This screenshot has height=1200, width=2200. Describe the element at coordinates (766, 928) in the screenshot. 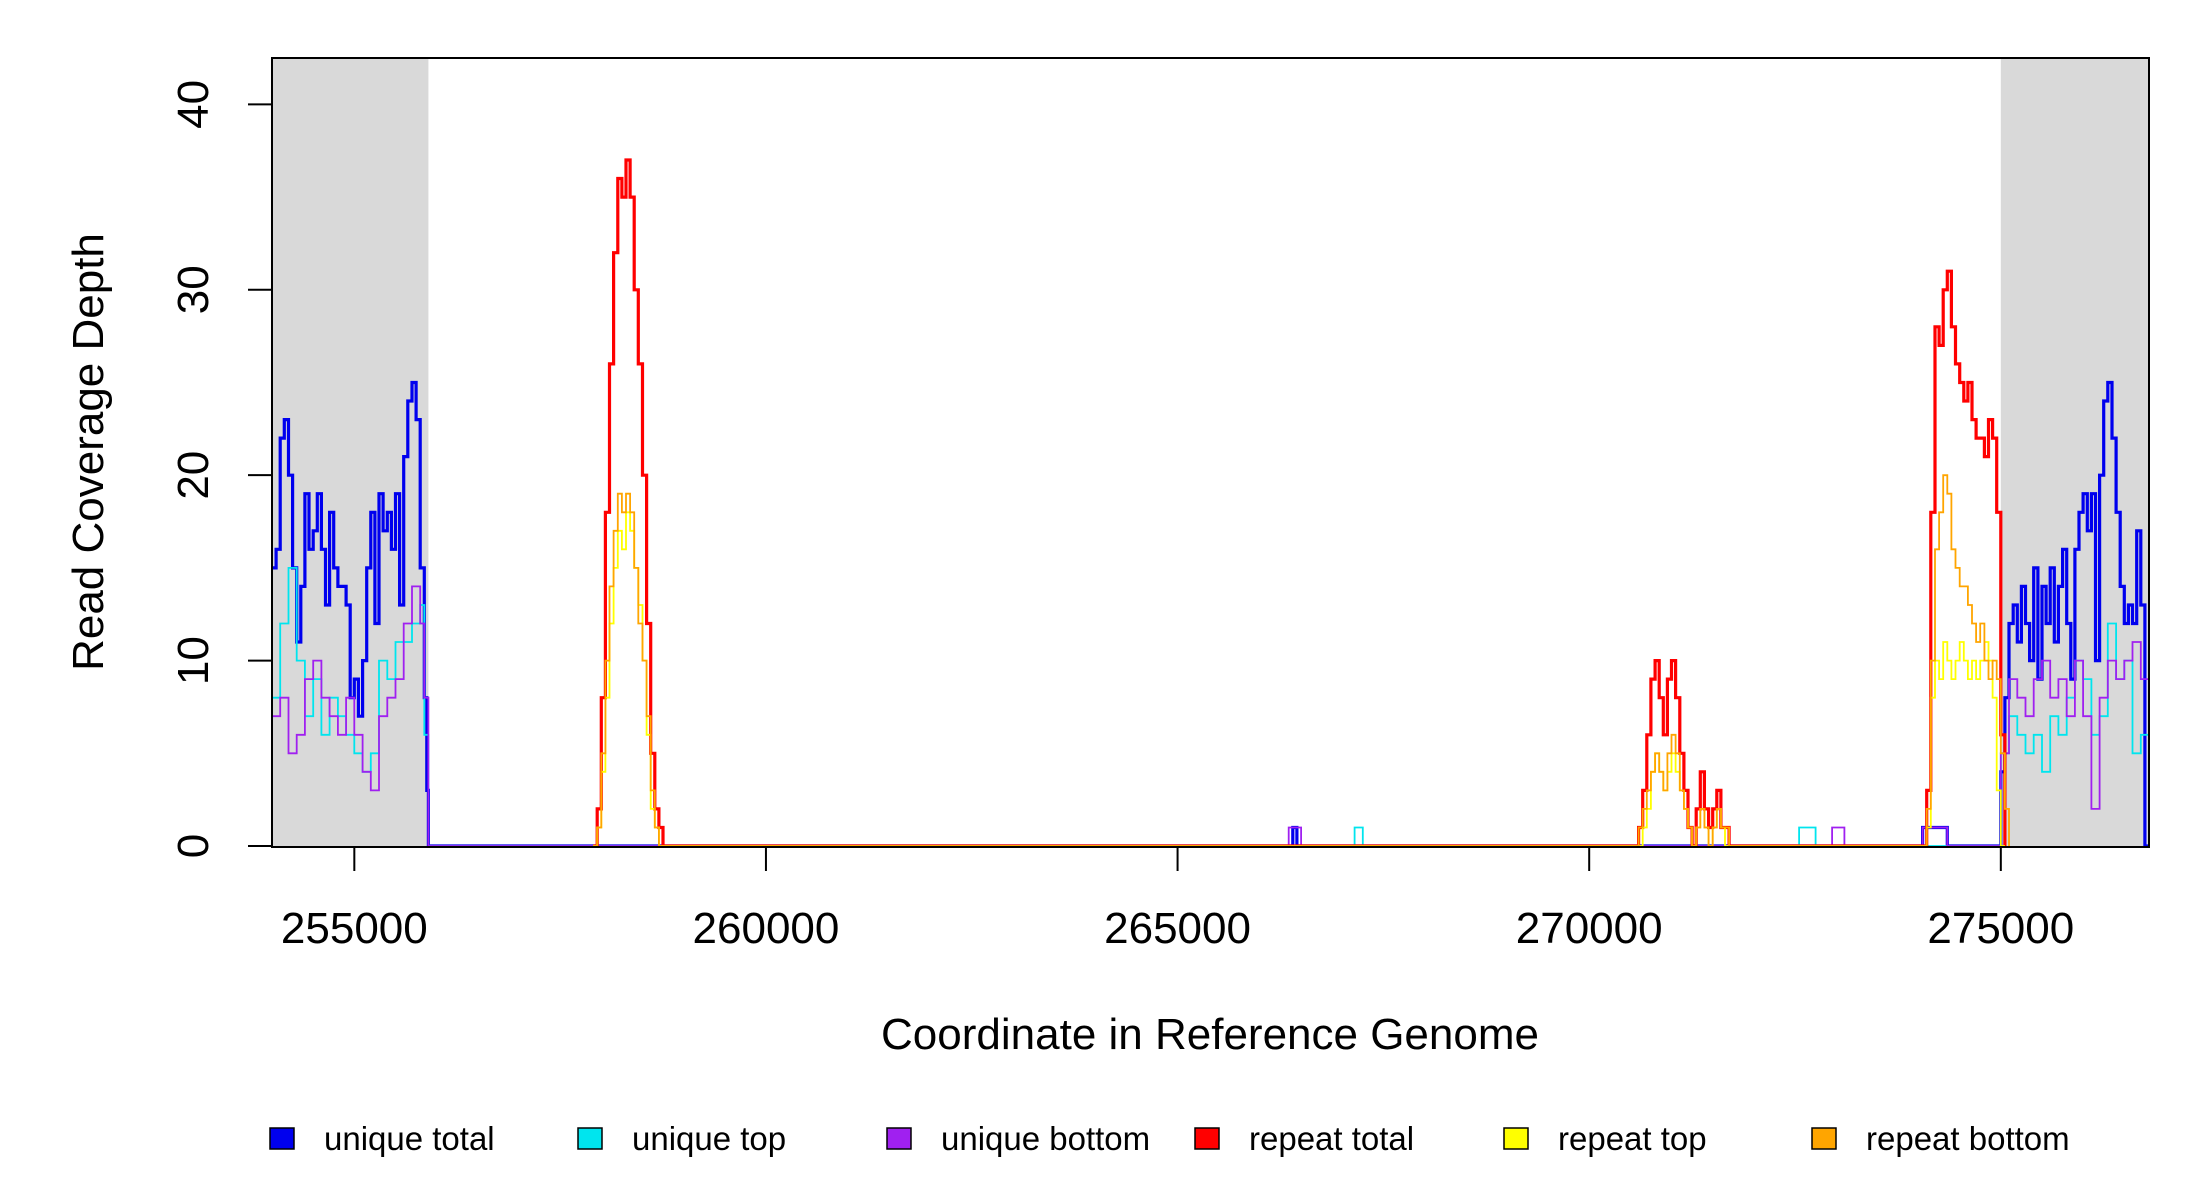

I see `x-tick-label: 260000` at that location.